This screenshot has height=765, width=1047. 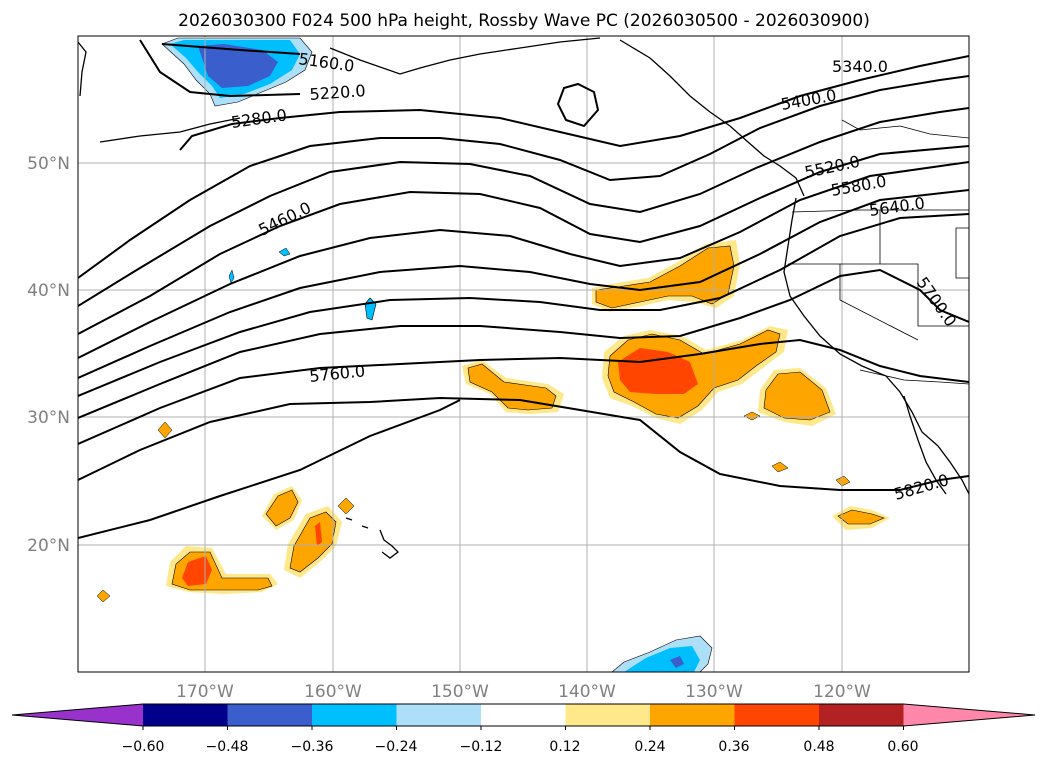 What do you see at coordinates (902, 747) in the screenshot?
I see `colorbar-tick-label: 0.60` at bounding box center [902, 747].